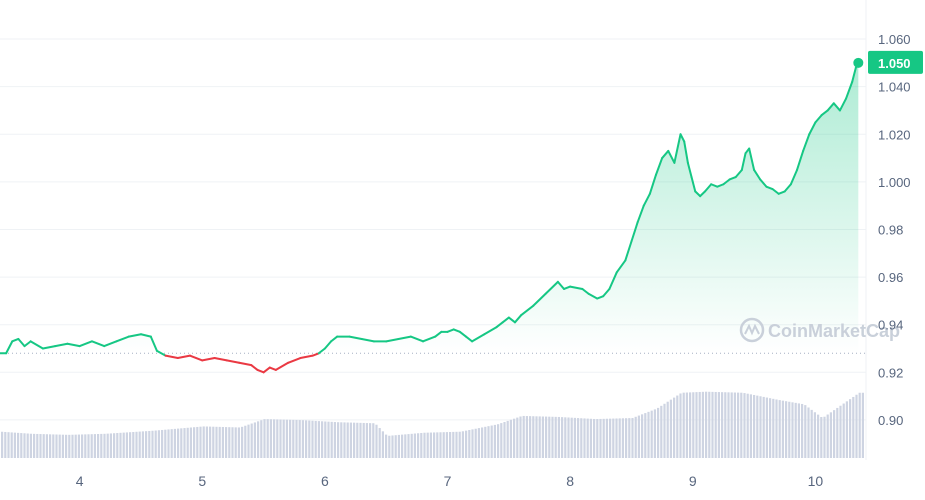 This screenshot has width=925, height=500. Describe the element at coordinates (693, 481) in the screenshot. I see `x-tick-label: 9` at that location.